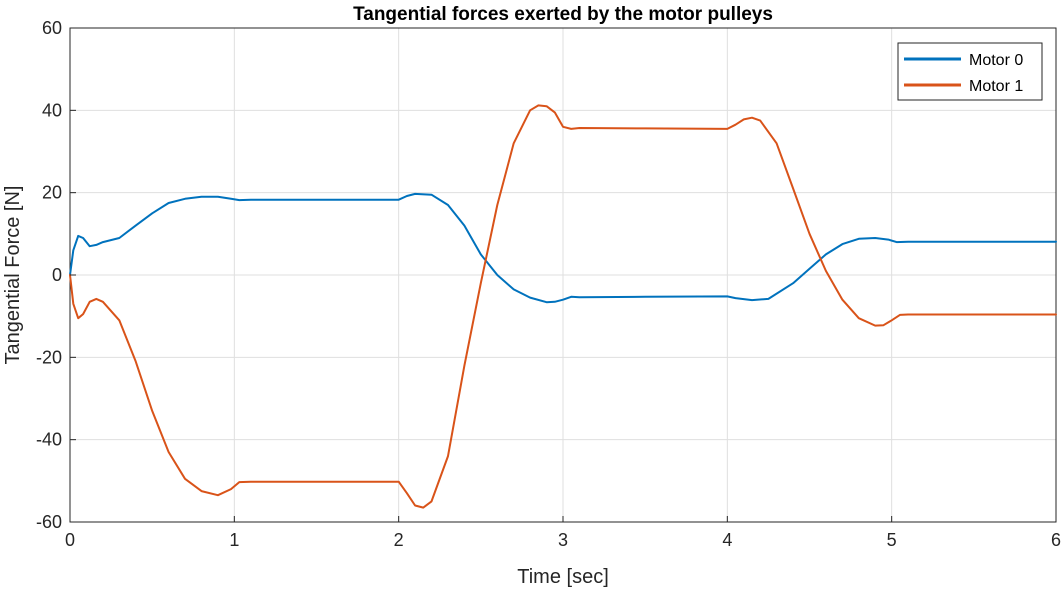 The width and height of the screenshot is (1064, 589). Describe the element at coordinates (49, 357) in the screenshot. I see `y-tick-label: -20` at that location.